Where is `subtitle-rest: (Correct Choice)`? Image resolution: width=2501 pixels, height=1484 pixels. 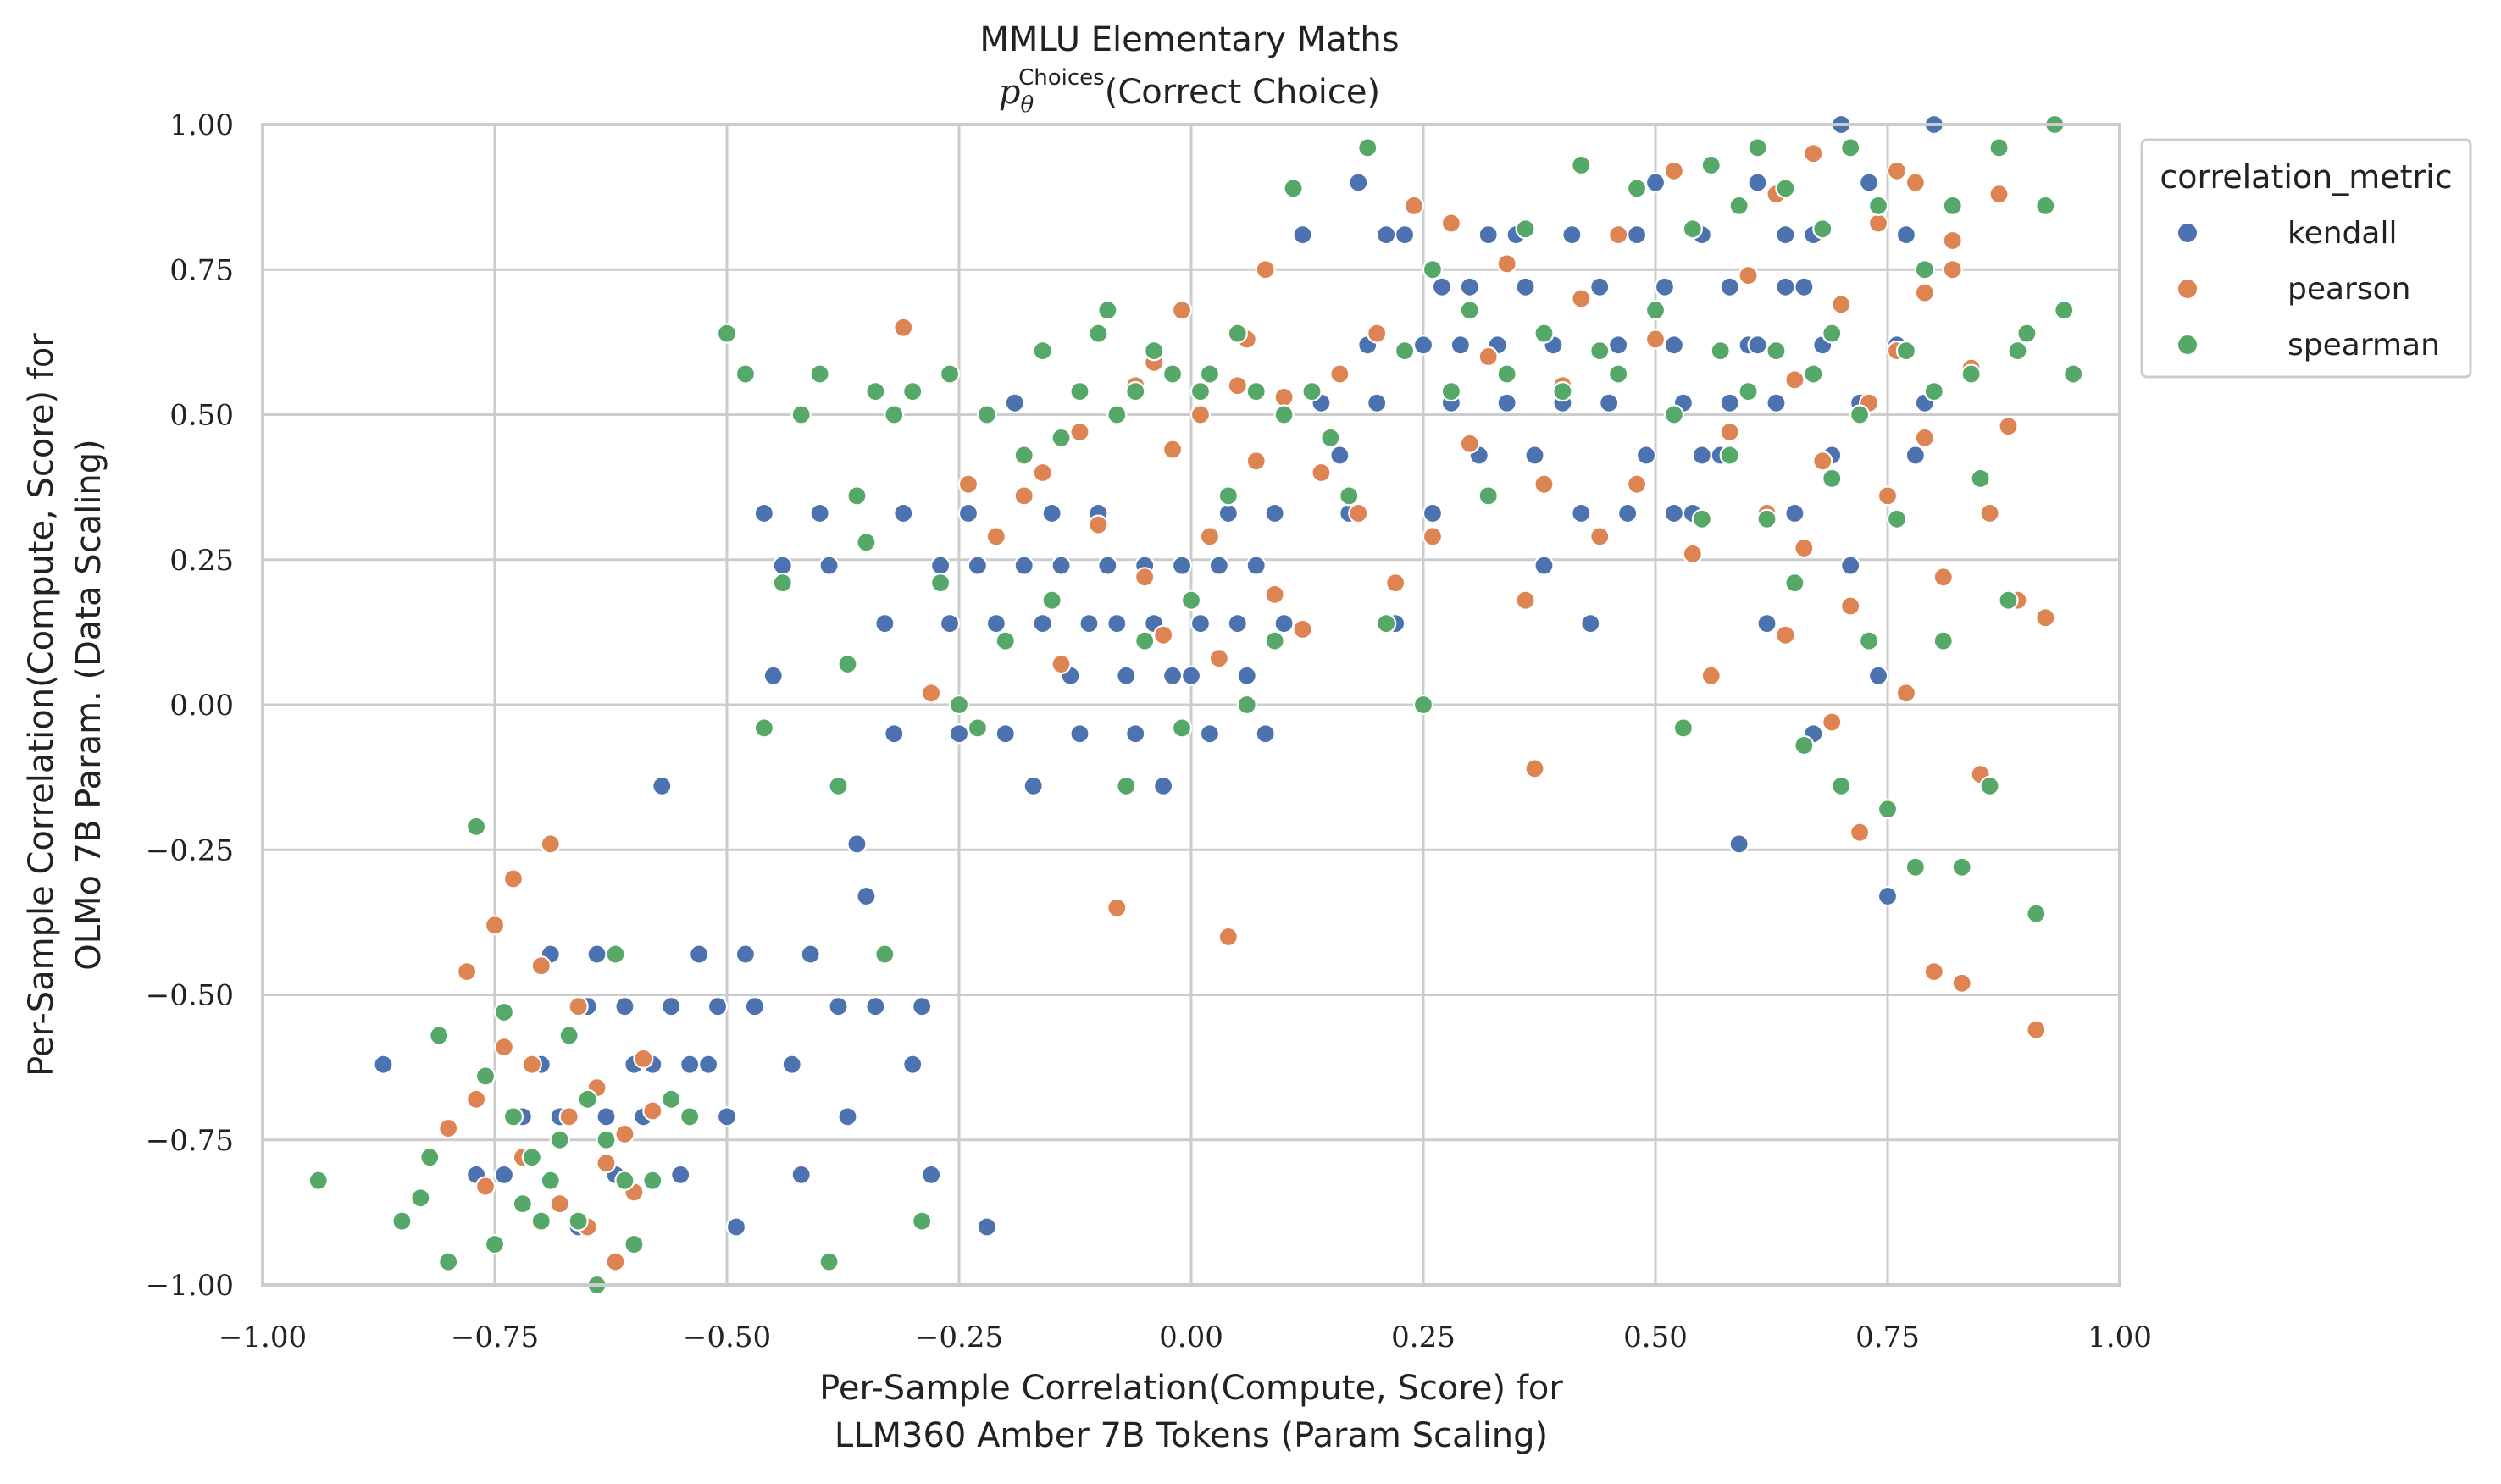
subtitle-rest: (Correct Choice) is located at coordinates (1242, 92).